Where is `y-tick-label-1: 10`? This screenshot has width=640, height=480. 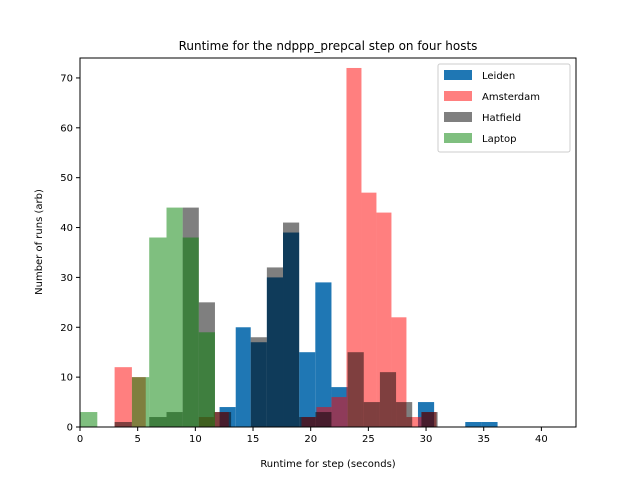
y-tick-label-1: 10 is located at coordinates (66, 378).